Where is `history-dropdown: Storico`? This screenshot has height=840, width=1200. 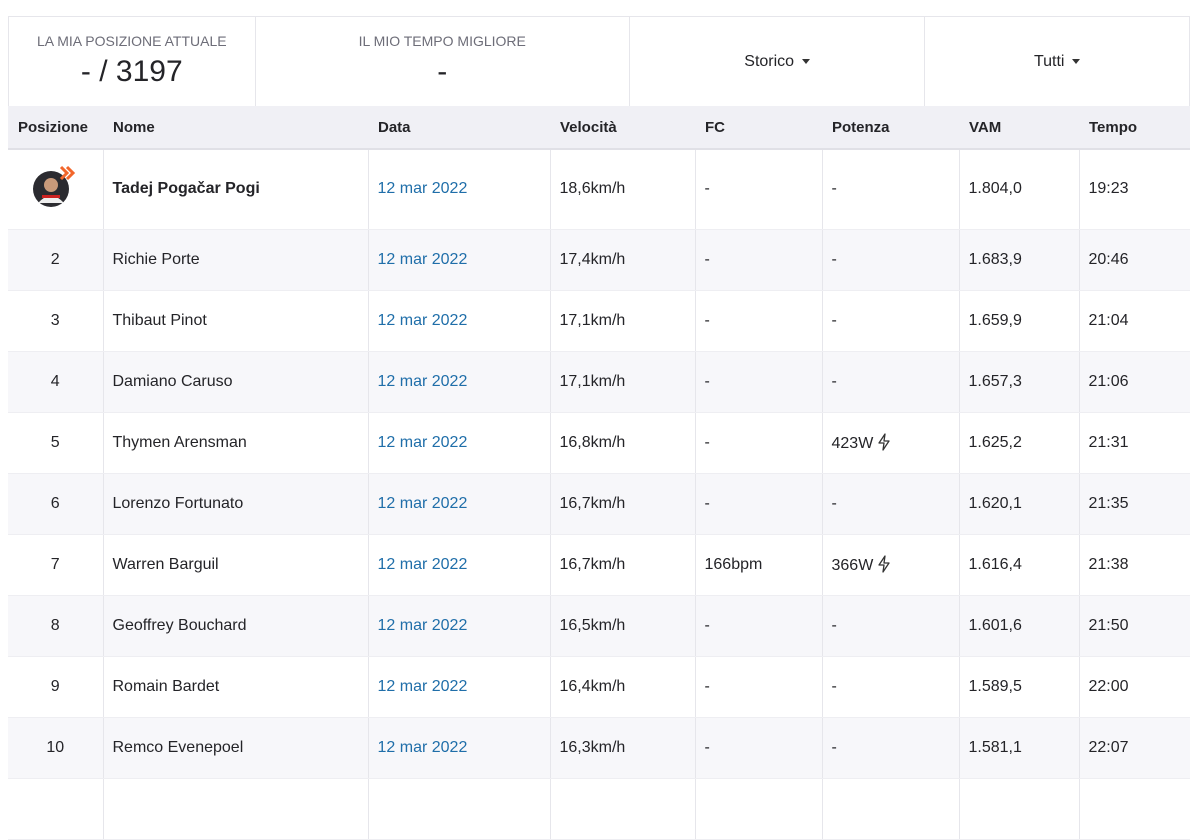 history-dropdown: Storico is located at coordinates (778, 61).